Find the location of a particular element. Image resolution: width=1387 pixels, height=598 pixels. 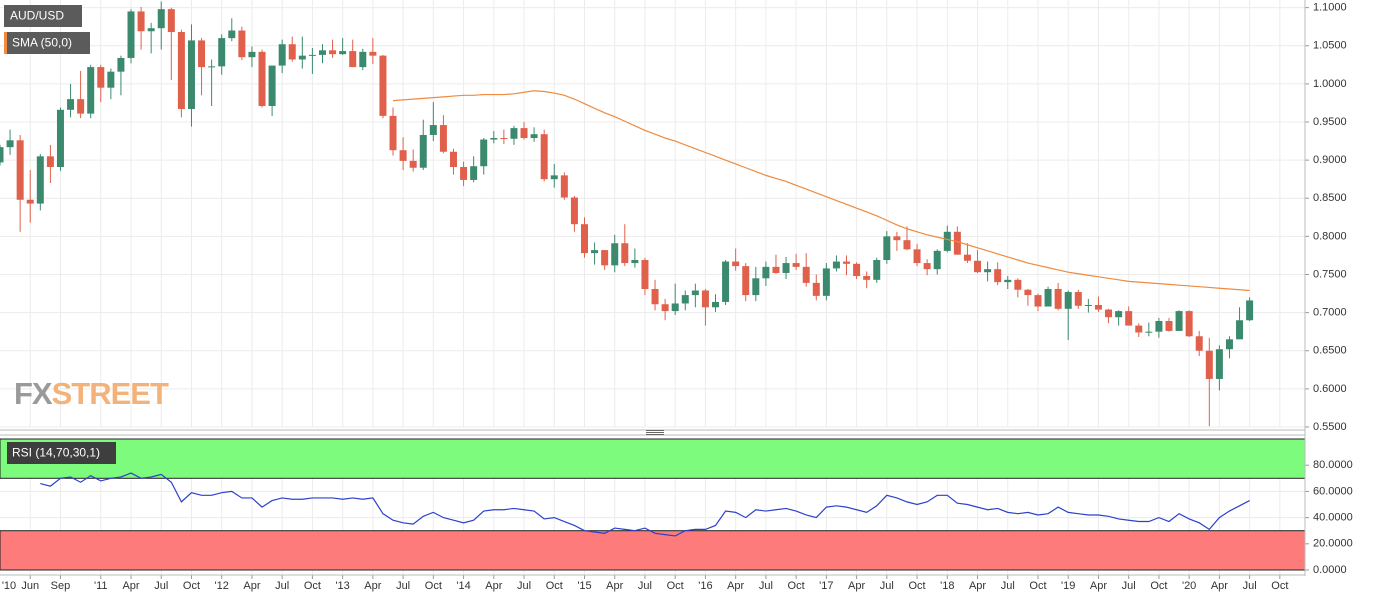

pane-grip is located at coordinates (655, 432).